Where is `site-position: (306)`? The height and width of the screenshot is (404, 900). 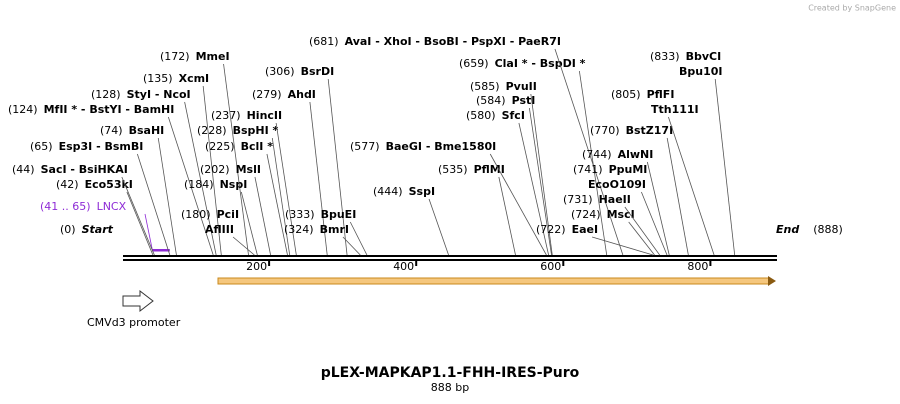
site-position: (306) is located at coordinates (280, 71).